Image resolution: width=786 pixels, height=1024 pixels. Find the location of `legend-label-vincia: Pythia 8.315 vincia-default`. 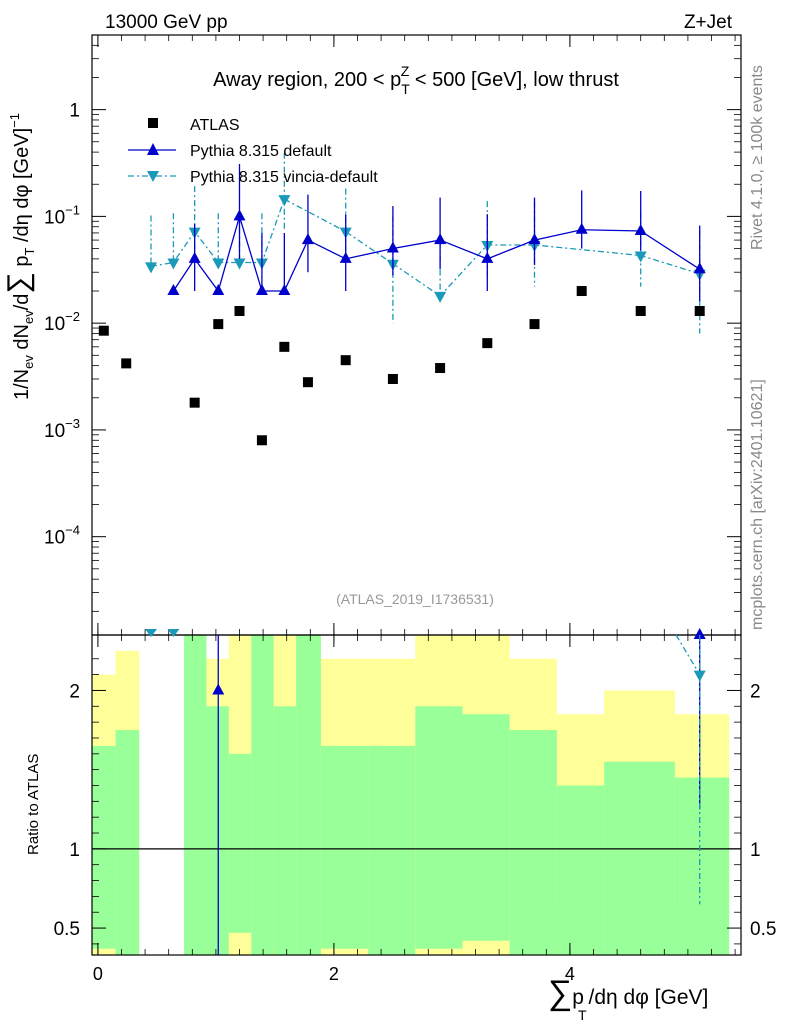

legend-label-vincia: Pythia 8.315 vincia-default is located at coordinates (284, 177).